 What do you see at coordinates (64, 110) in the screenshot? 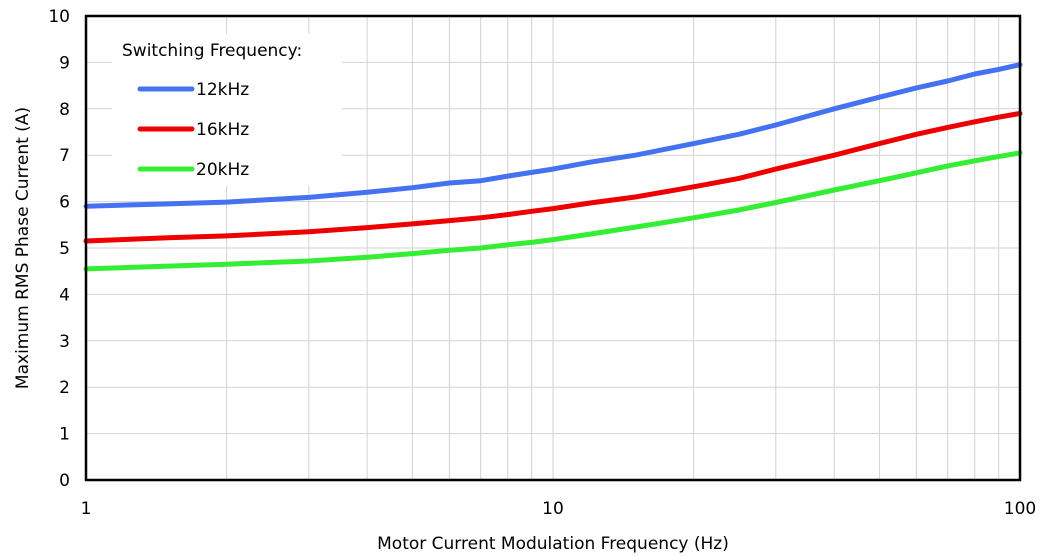
I see `y-tick-label: 8` at bounding box center [64, 110].